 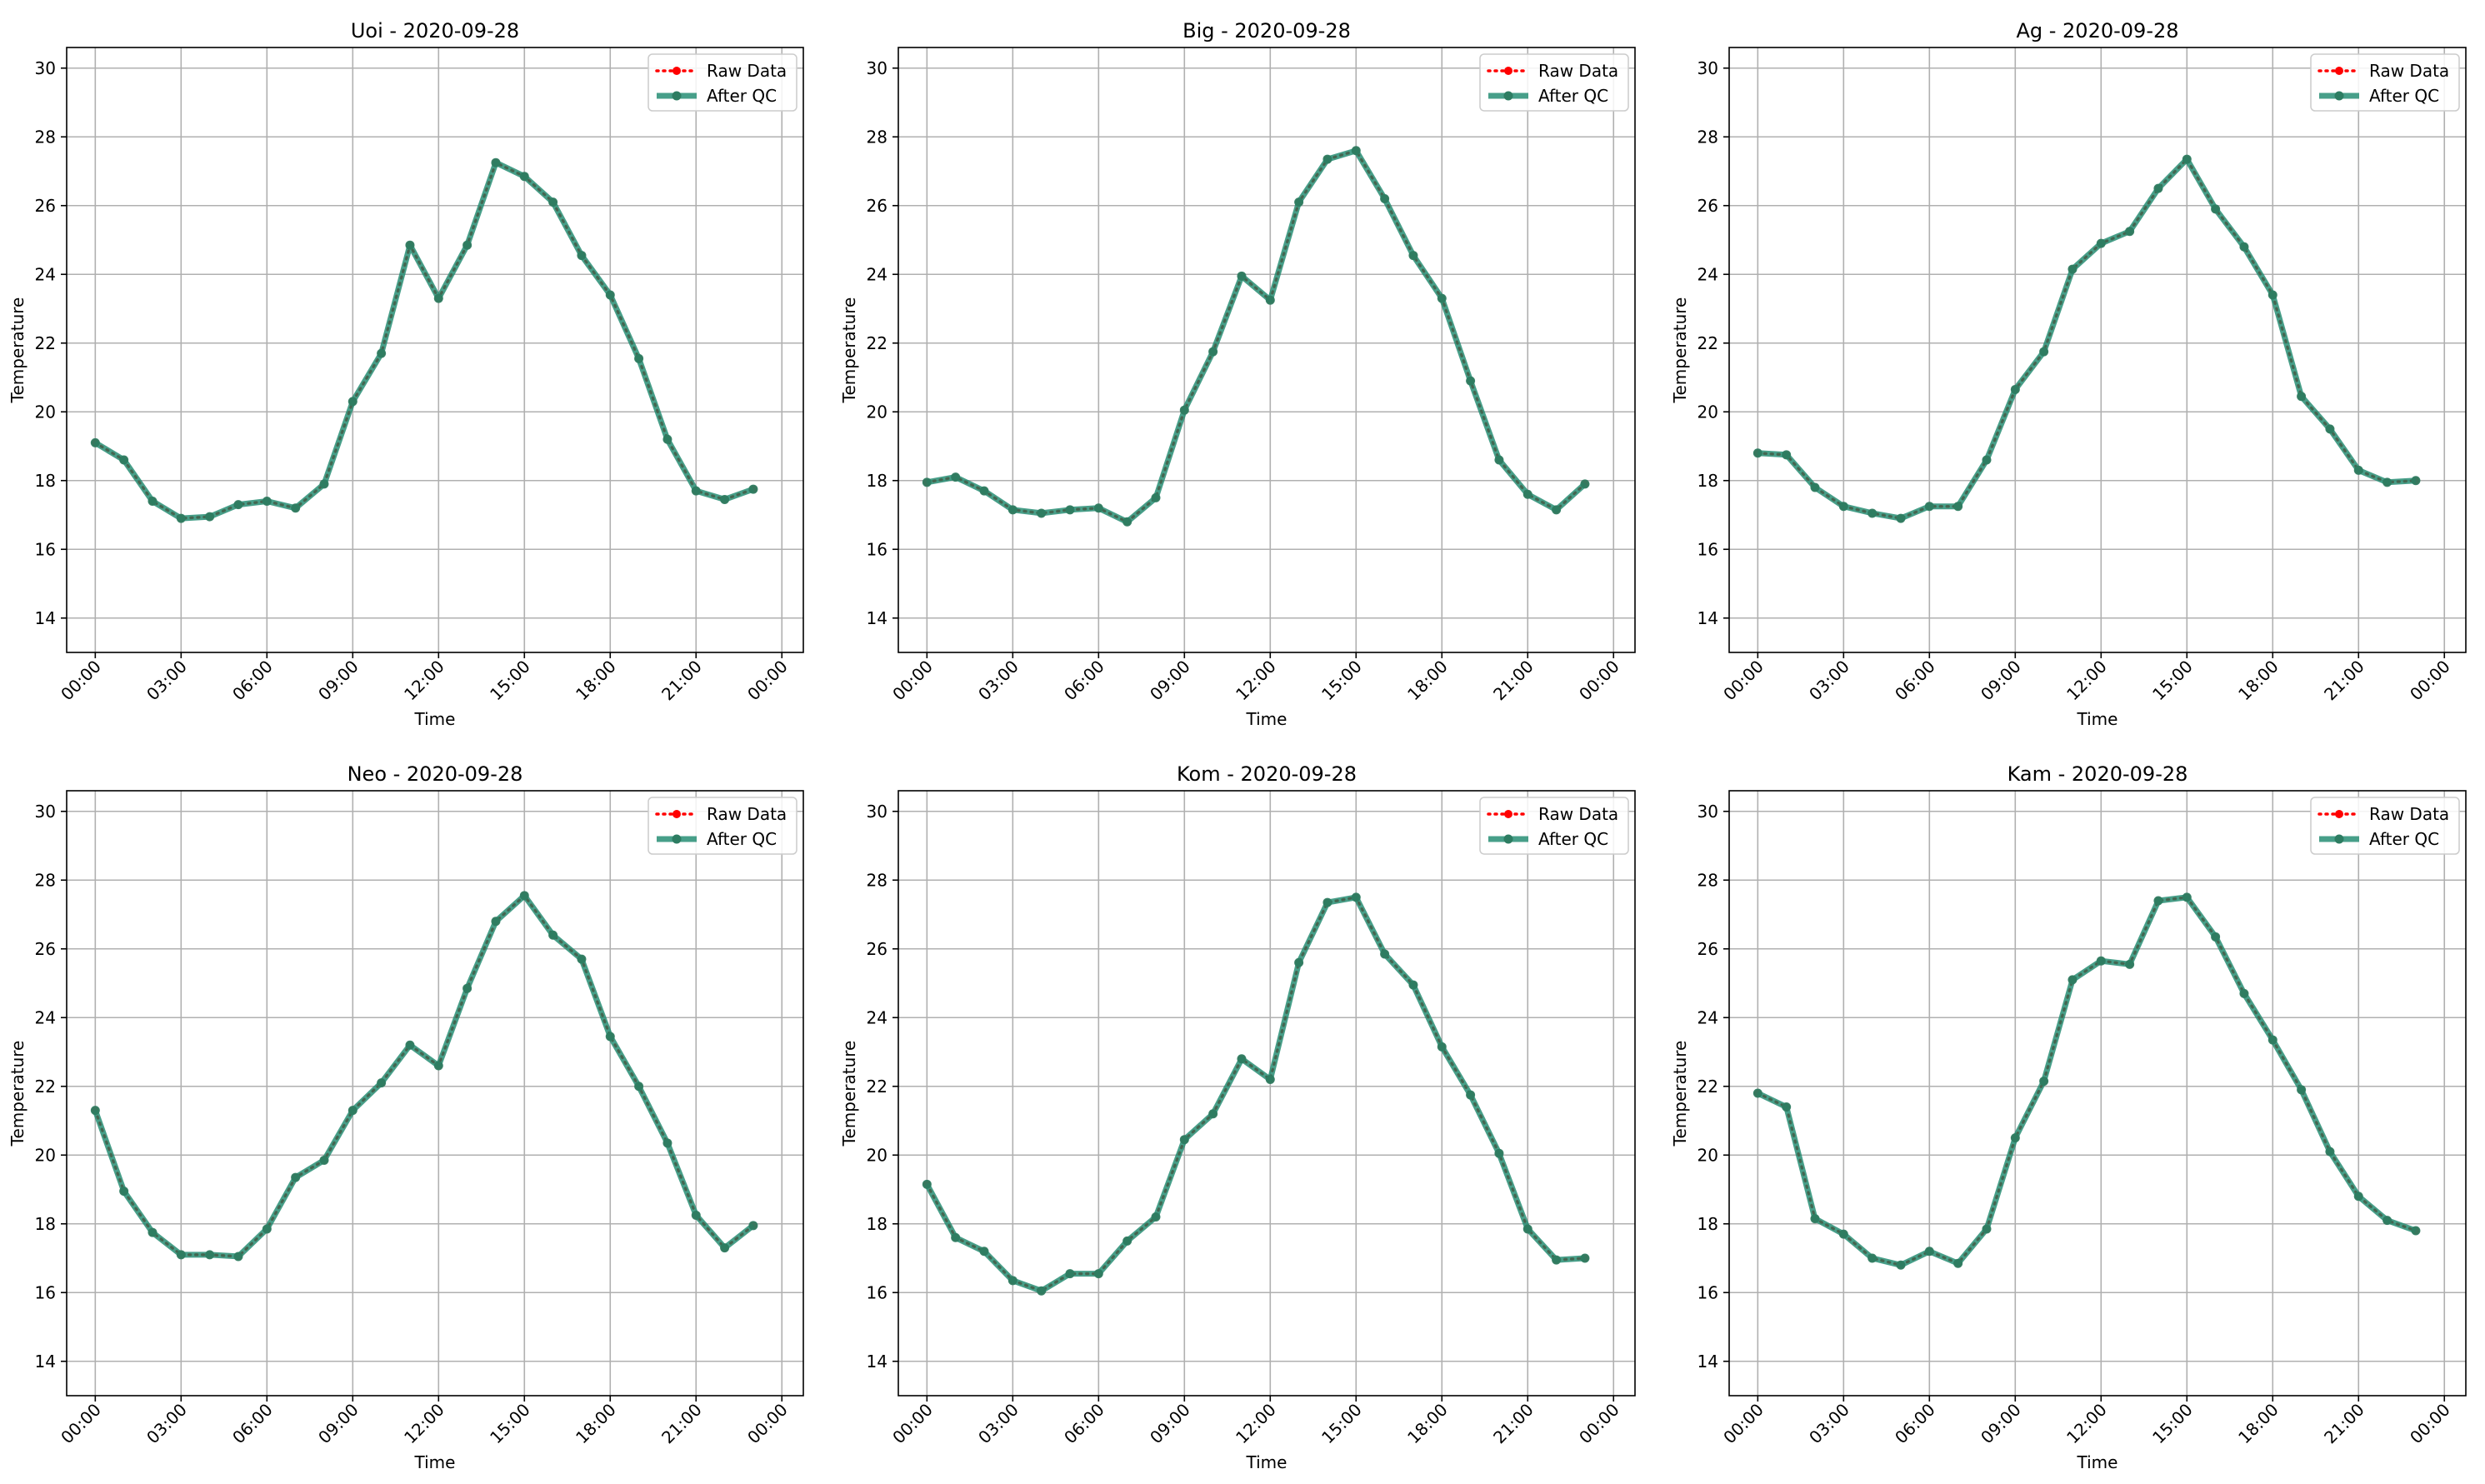 I want to click on x-tick-label: 09:00, so click(x=2001, y=681).